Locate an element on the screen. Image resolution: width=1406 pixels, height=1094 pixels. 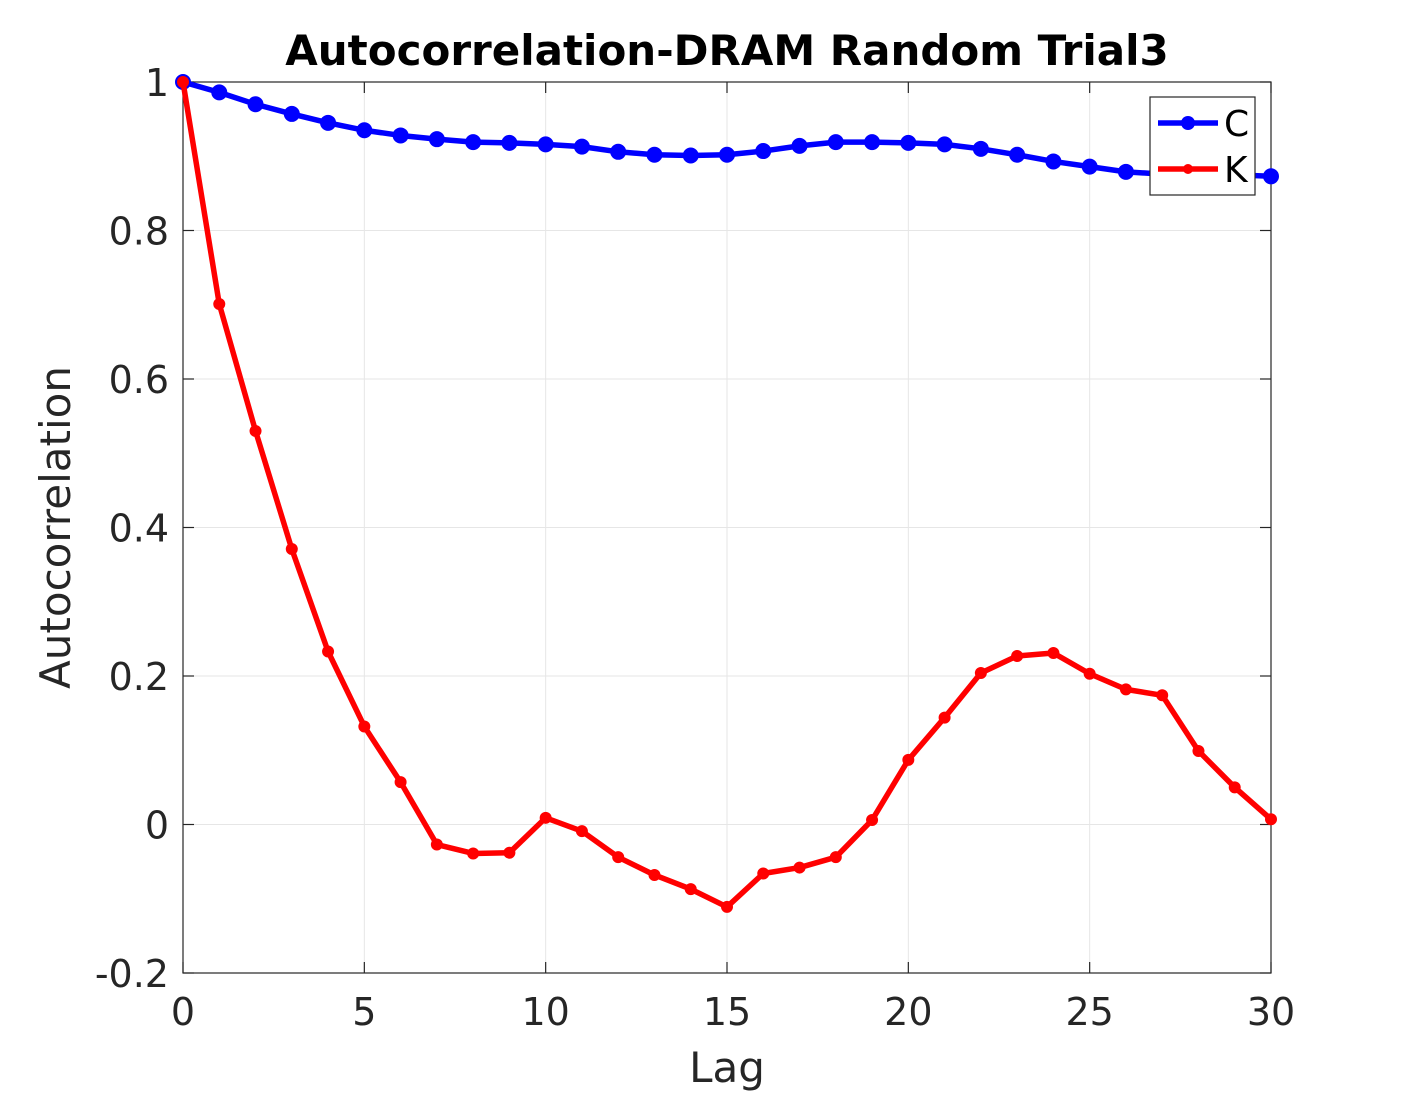
x-axis-label: Lag is located at coordinates (727, 1067).